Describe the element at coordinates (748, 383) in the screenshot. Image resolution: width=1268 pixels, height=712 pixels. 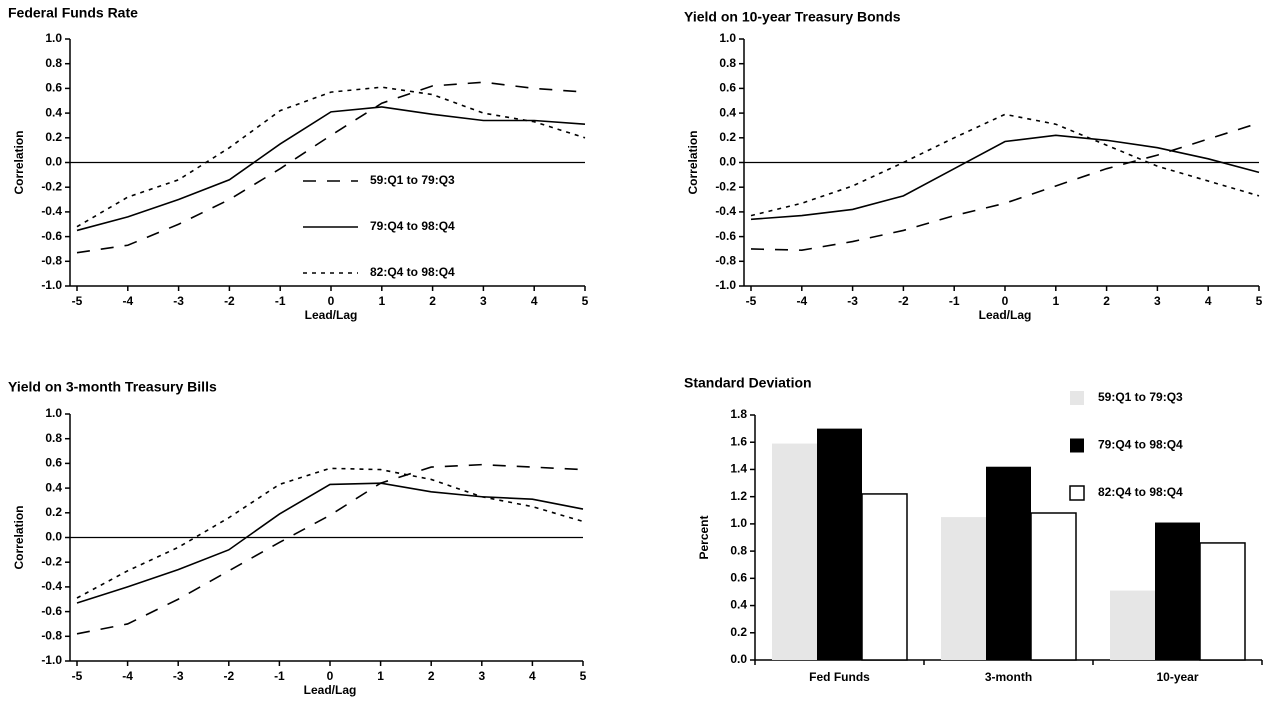
I see `chart-title: Standard Deviation` at that location.